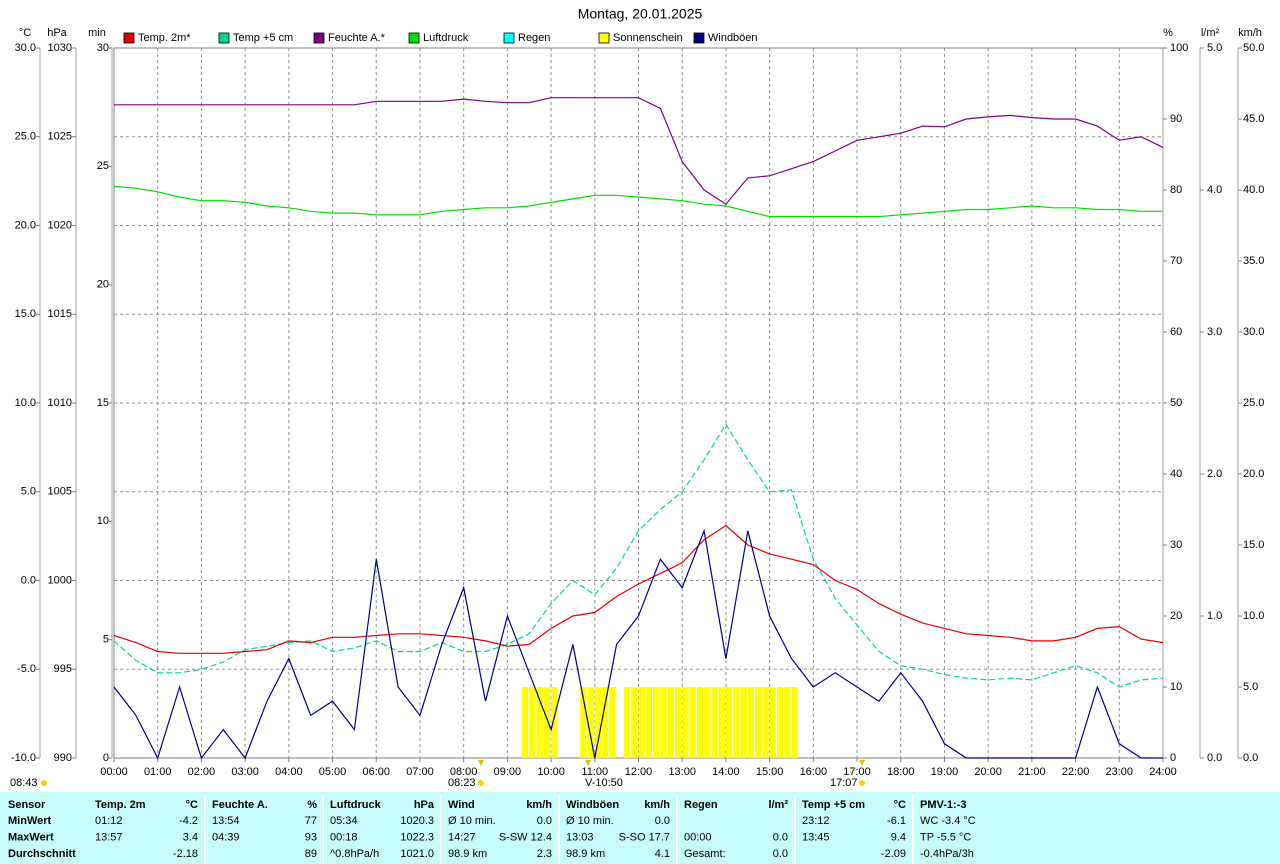 This screenshot has width=1280, height=864. I want to click on stats-cell: MaxWert, so click(31, 837).